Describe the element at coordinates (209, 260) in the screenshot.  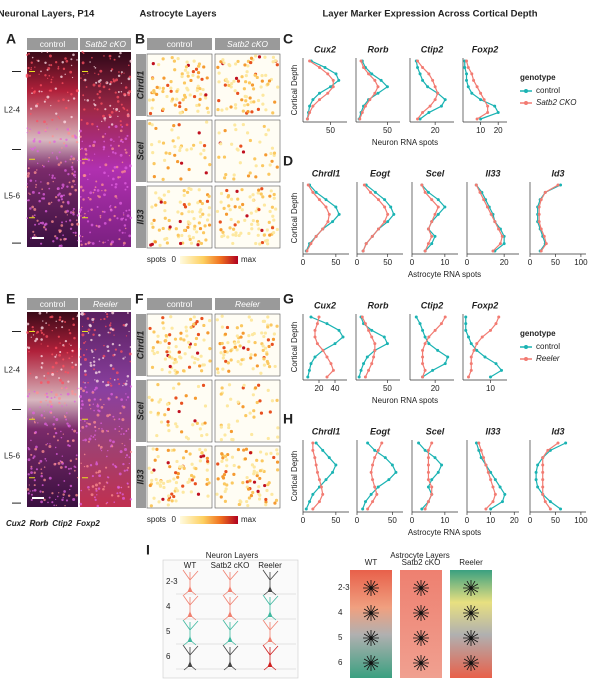
I see `colorbar` at that location.